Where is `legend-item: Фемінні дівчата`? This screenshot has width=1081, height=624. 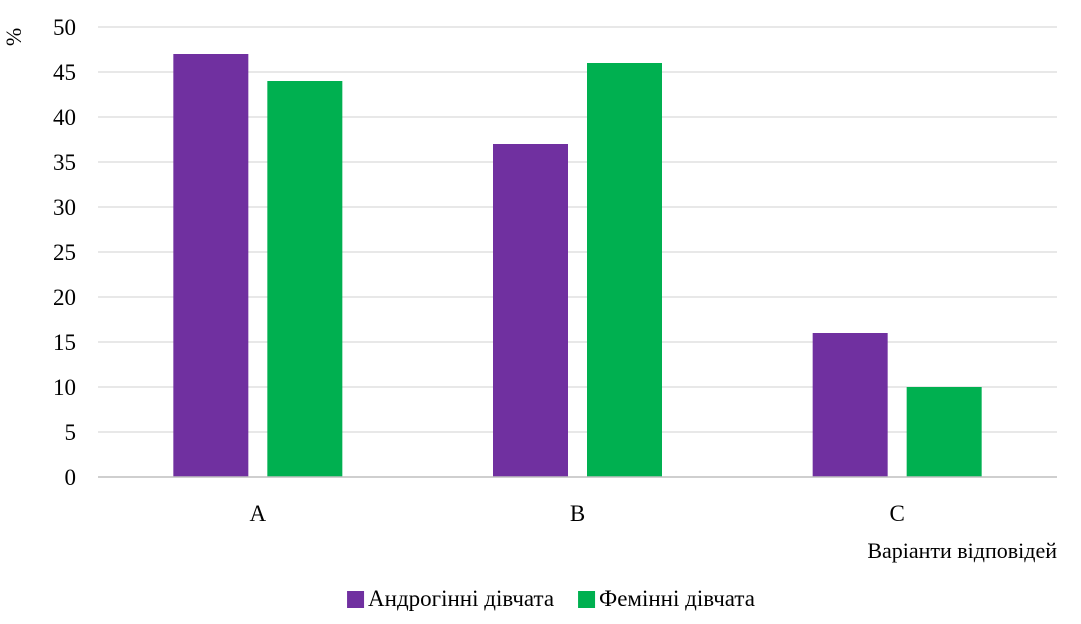 legend-item: Фемінні дівчата is located at coordinates (666, 598).